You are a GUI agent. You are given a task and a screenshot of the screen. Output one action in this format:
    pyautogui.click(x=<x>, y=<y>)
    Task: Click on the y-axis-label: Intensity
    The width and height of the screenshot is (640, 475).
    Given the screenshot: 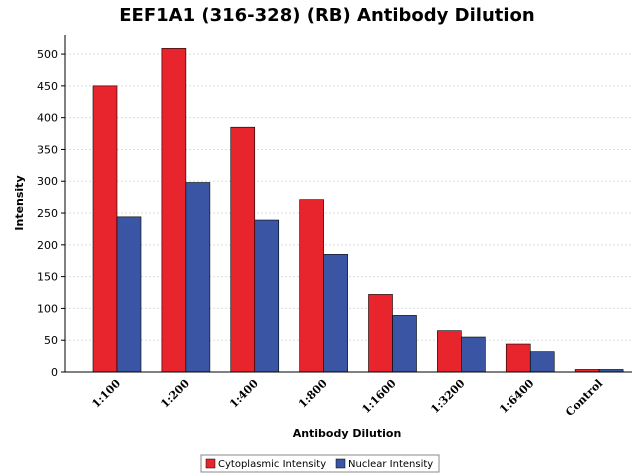 What is the action you would take?
    pyautogui.click(x=19, y=202)
    